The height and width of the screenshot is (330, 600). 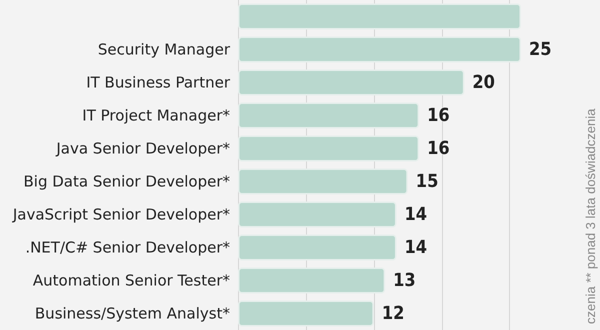 I want to click on data-label: 13, so click(x=404, y=280).